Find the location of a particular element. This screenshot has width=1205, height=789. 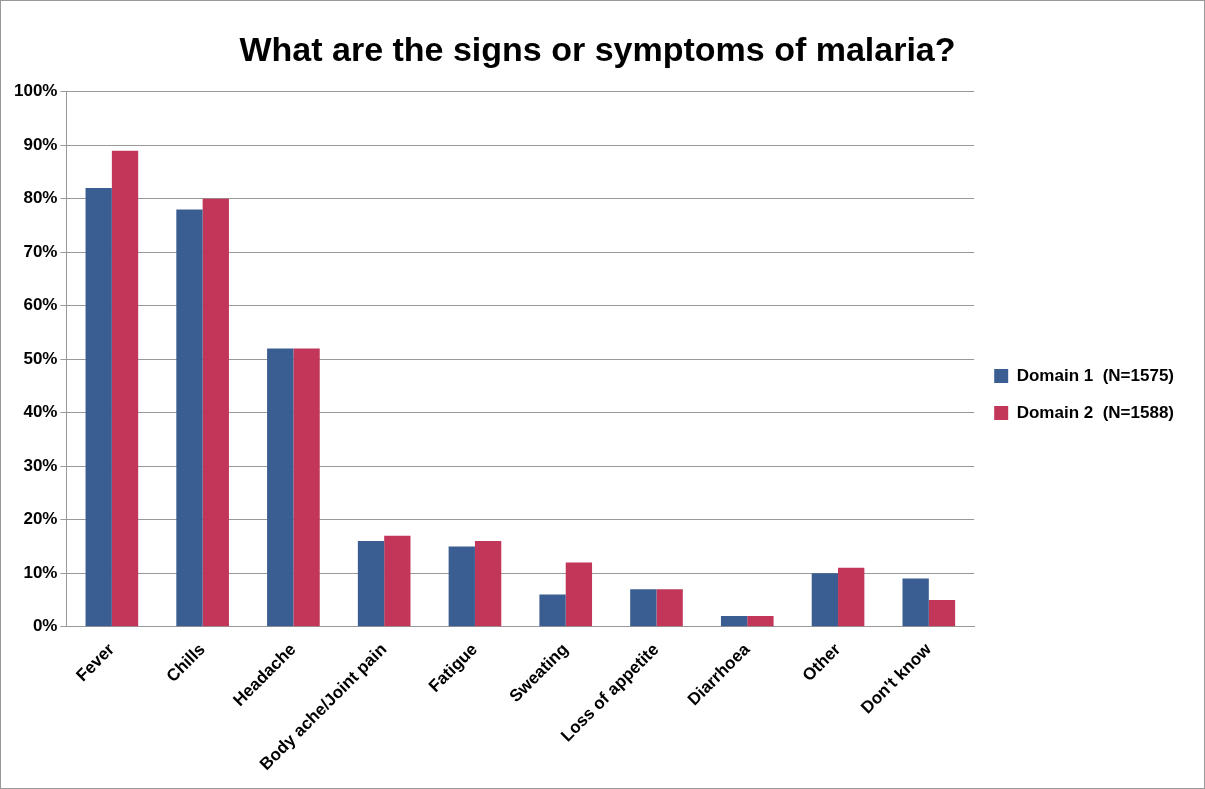

legend-label: Domain 2 (N=1588) is located at coordinates (1095, 412).